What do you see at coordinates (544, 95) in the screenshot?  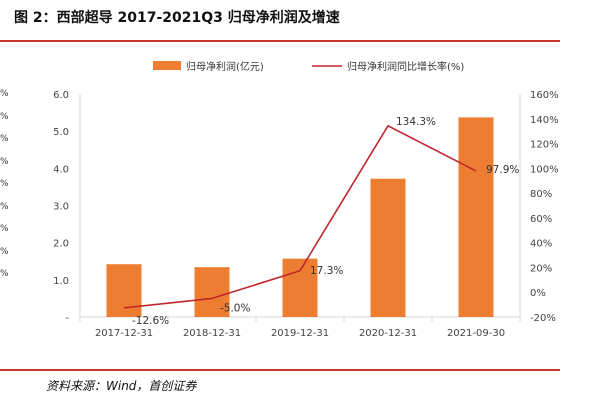 I see `right-tick-label: 160%` at bounding box center [544, 95].